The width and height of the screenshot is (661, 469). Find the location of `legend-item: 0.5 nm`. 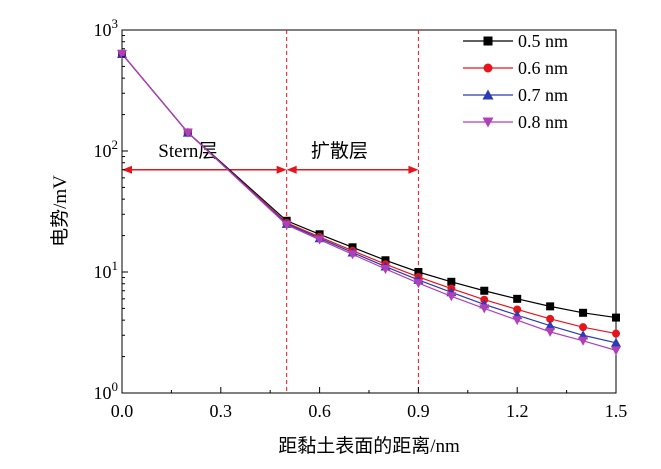

legend-item: 0.5 nm is located at coordinates (515, 41).